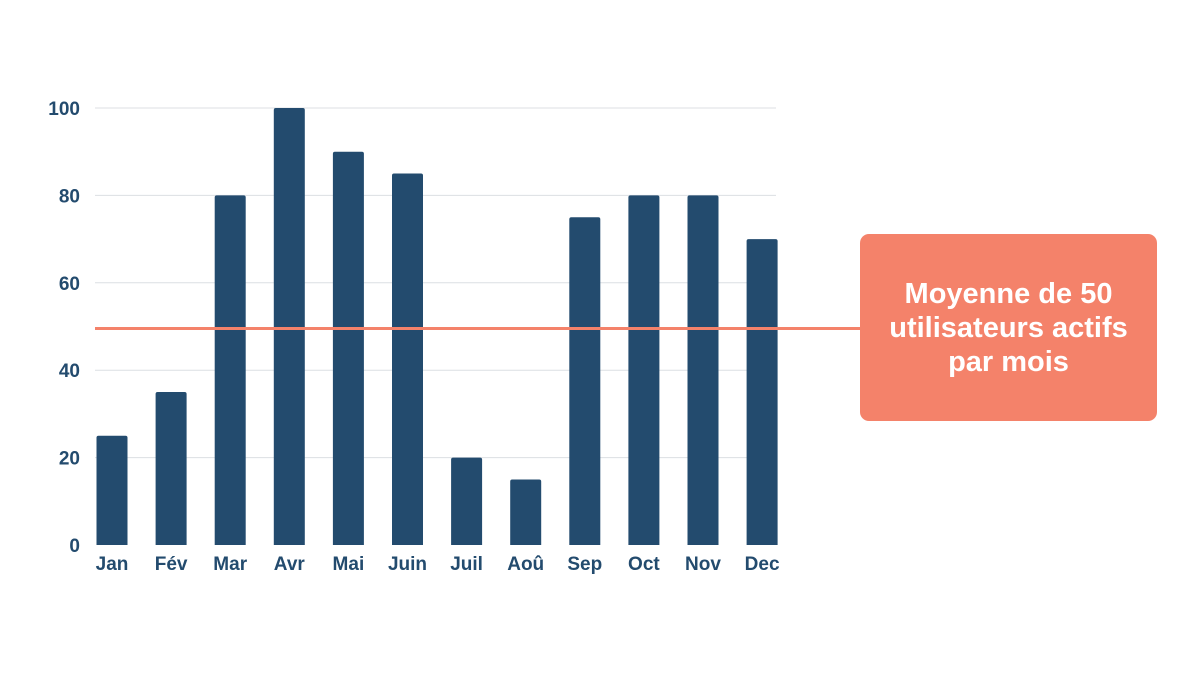  I want to click on x-tick-label: Oct, so click(644, 564).